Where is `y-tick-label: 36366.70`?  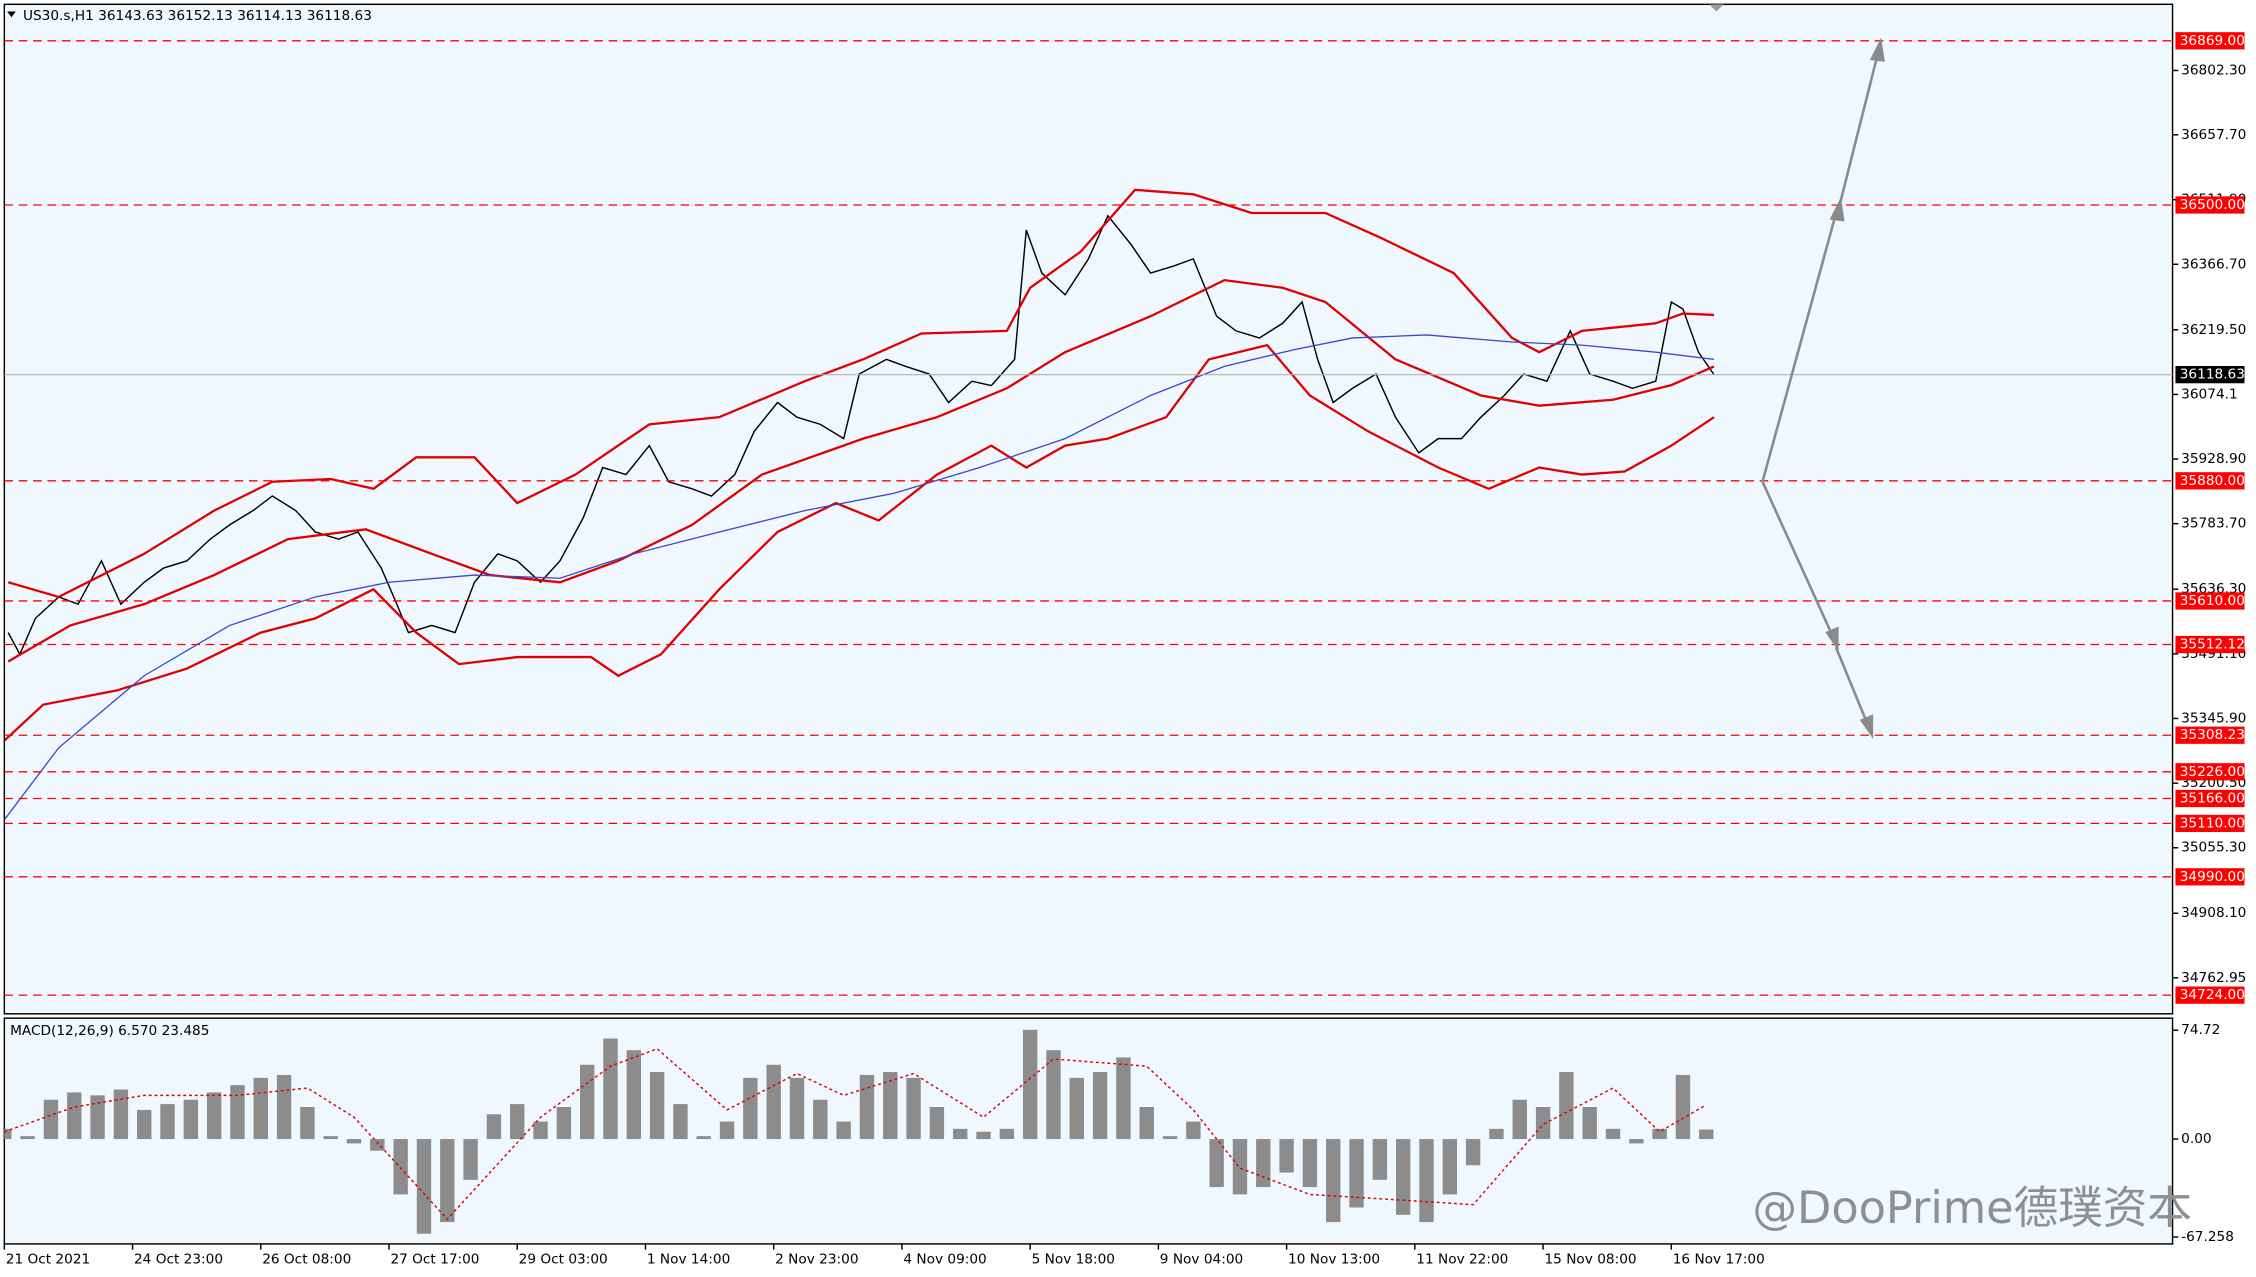 y-tick-label: 36366.70 is located at coordinates (2213, 264).